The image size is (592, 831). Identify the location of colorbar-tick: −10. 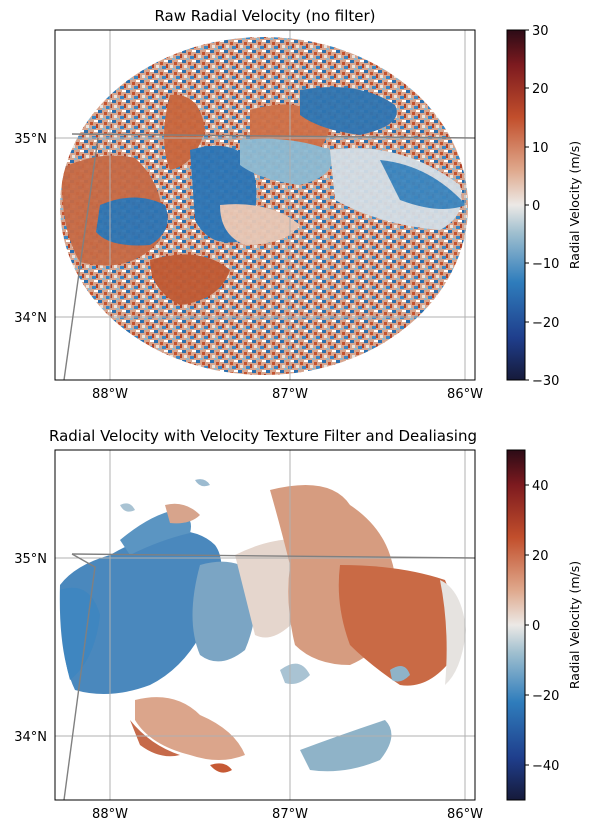
(545, 264).